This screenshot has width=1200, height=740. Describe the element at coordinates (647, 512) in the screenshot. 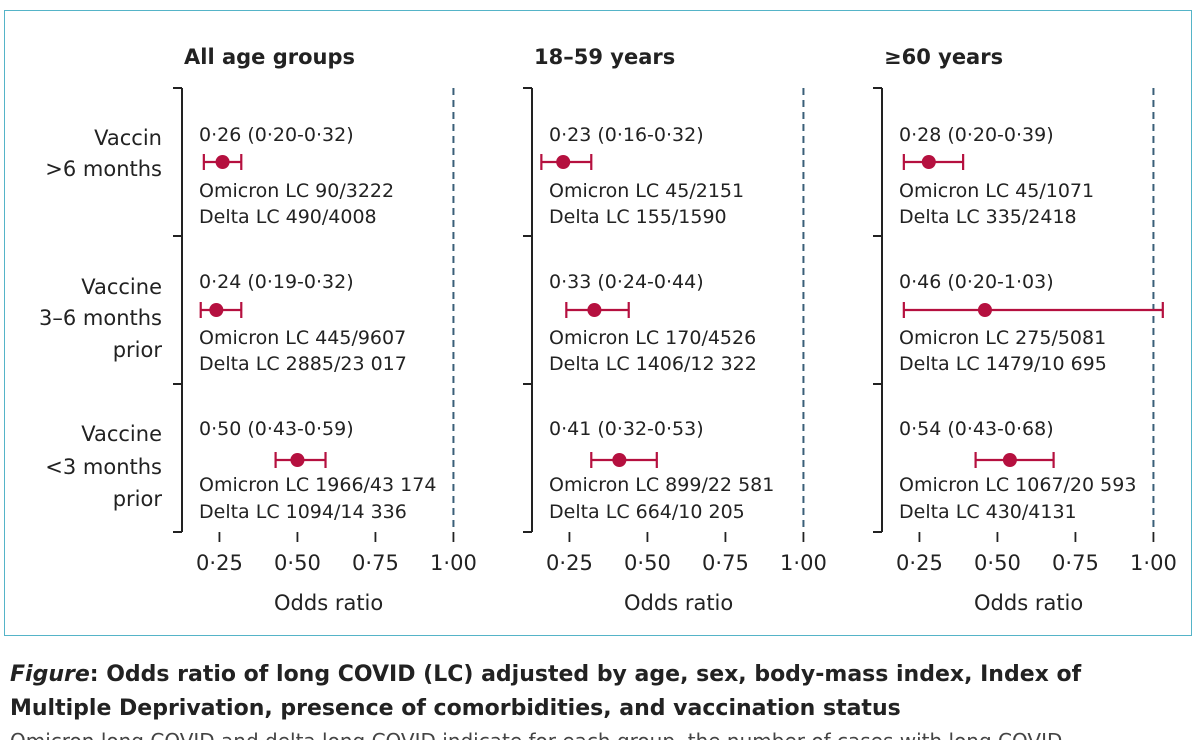

I see `panel-2-row-3-delta-count: Delta LC 664/10 205` at that location.